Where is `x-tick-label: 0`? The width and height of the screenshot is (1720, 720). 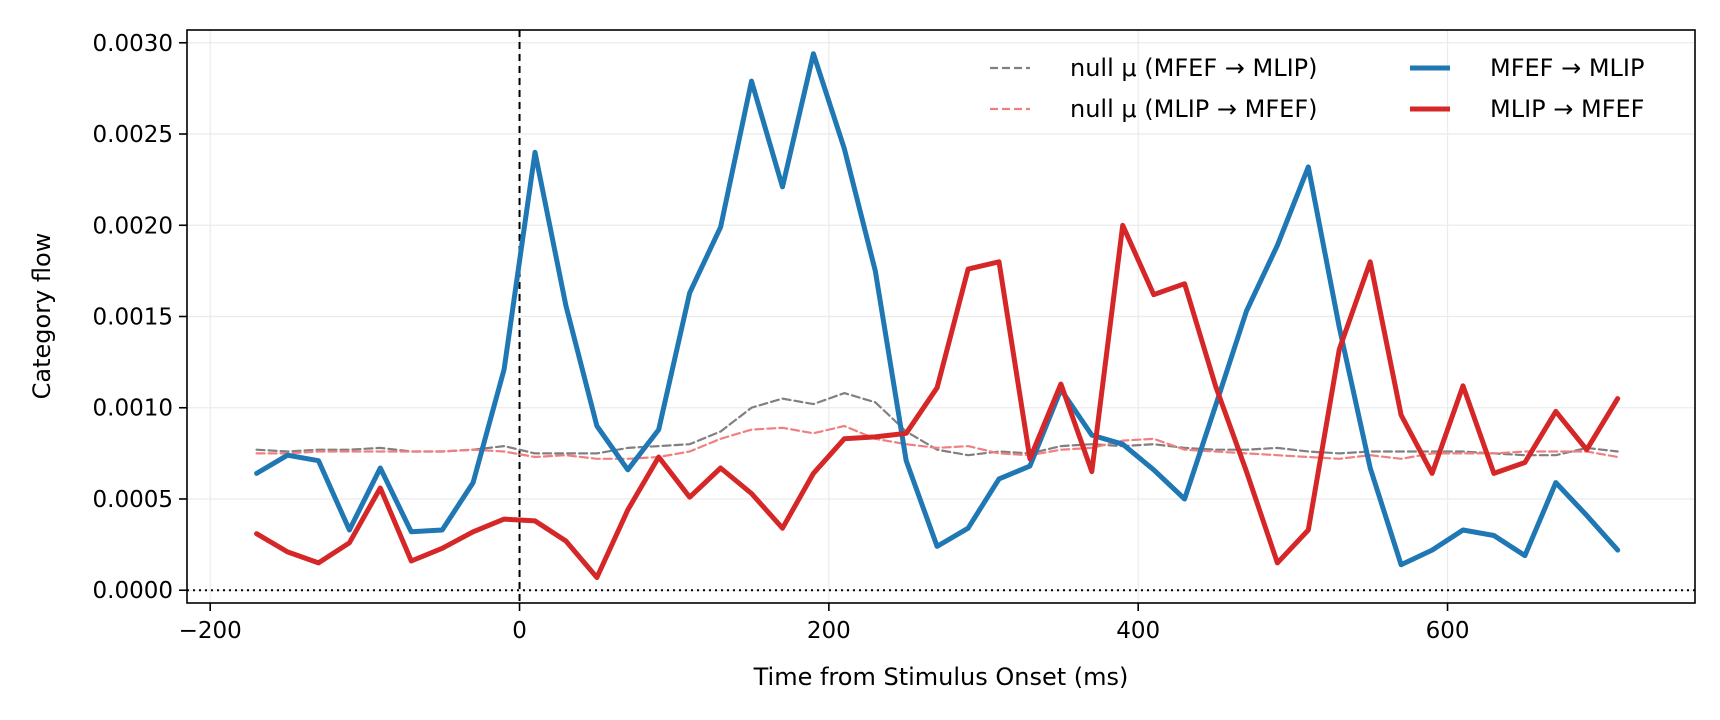 x-tick-label: 0 is located at coordinates (519, 631).